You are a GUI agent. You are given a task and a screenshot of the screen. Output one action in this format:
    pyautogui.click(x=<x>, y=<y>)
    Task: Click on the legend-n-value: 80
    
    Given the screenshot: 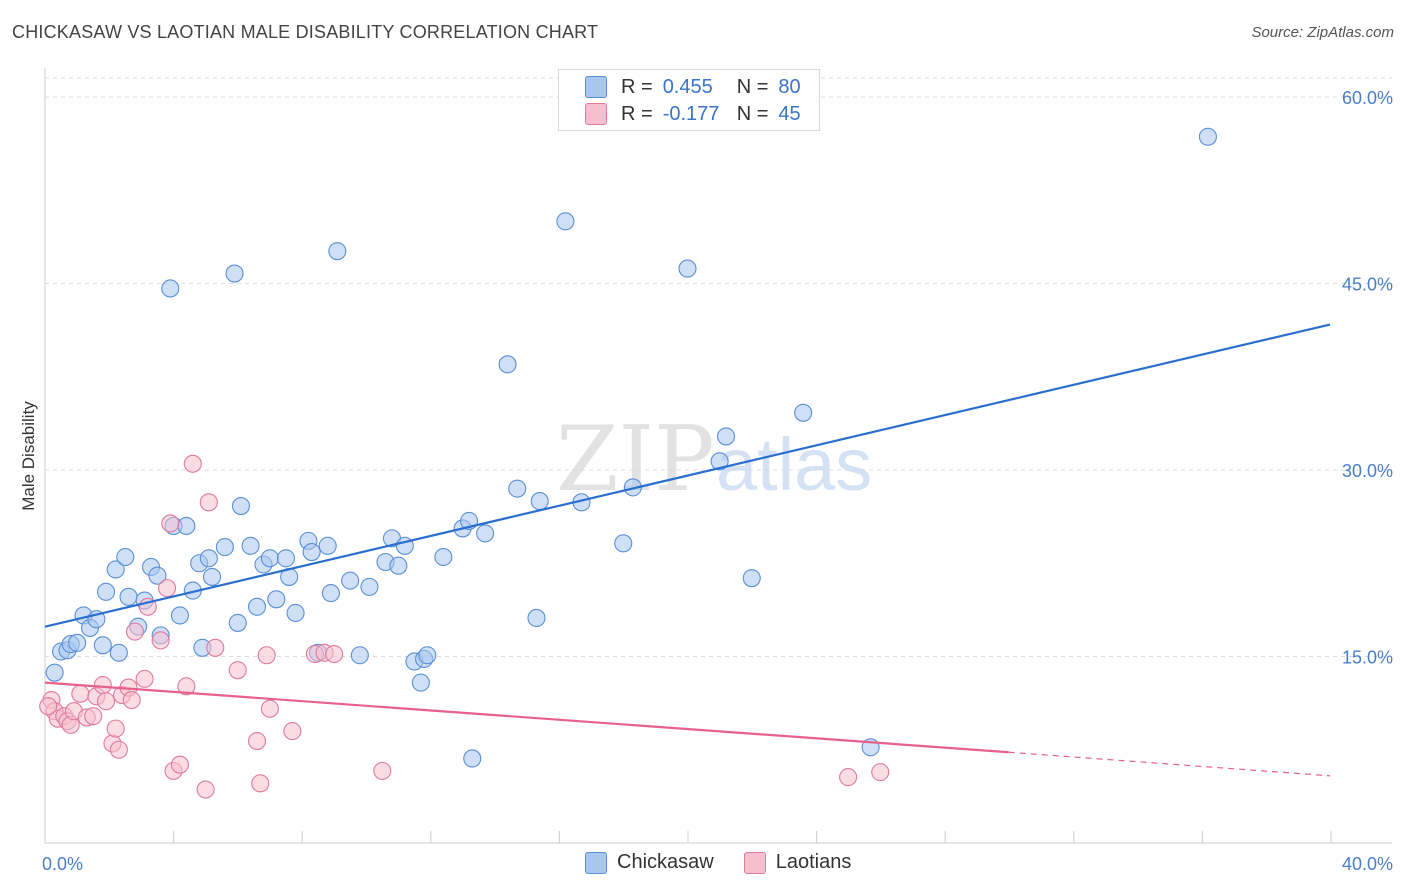 What is the action you would take?
    pyautogui.click(x=789, y=86)
    